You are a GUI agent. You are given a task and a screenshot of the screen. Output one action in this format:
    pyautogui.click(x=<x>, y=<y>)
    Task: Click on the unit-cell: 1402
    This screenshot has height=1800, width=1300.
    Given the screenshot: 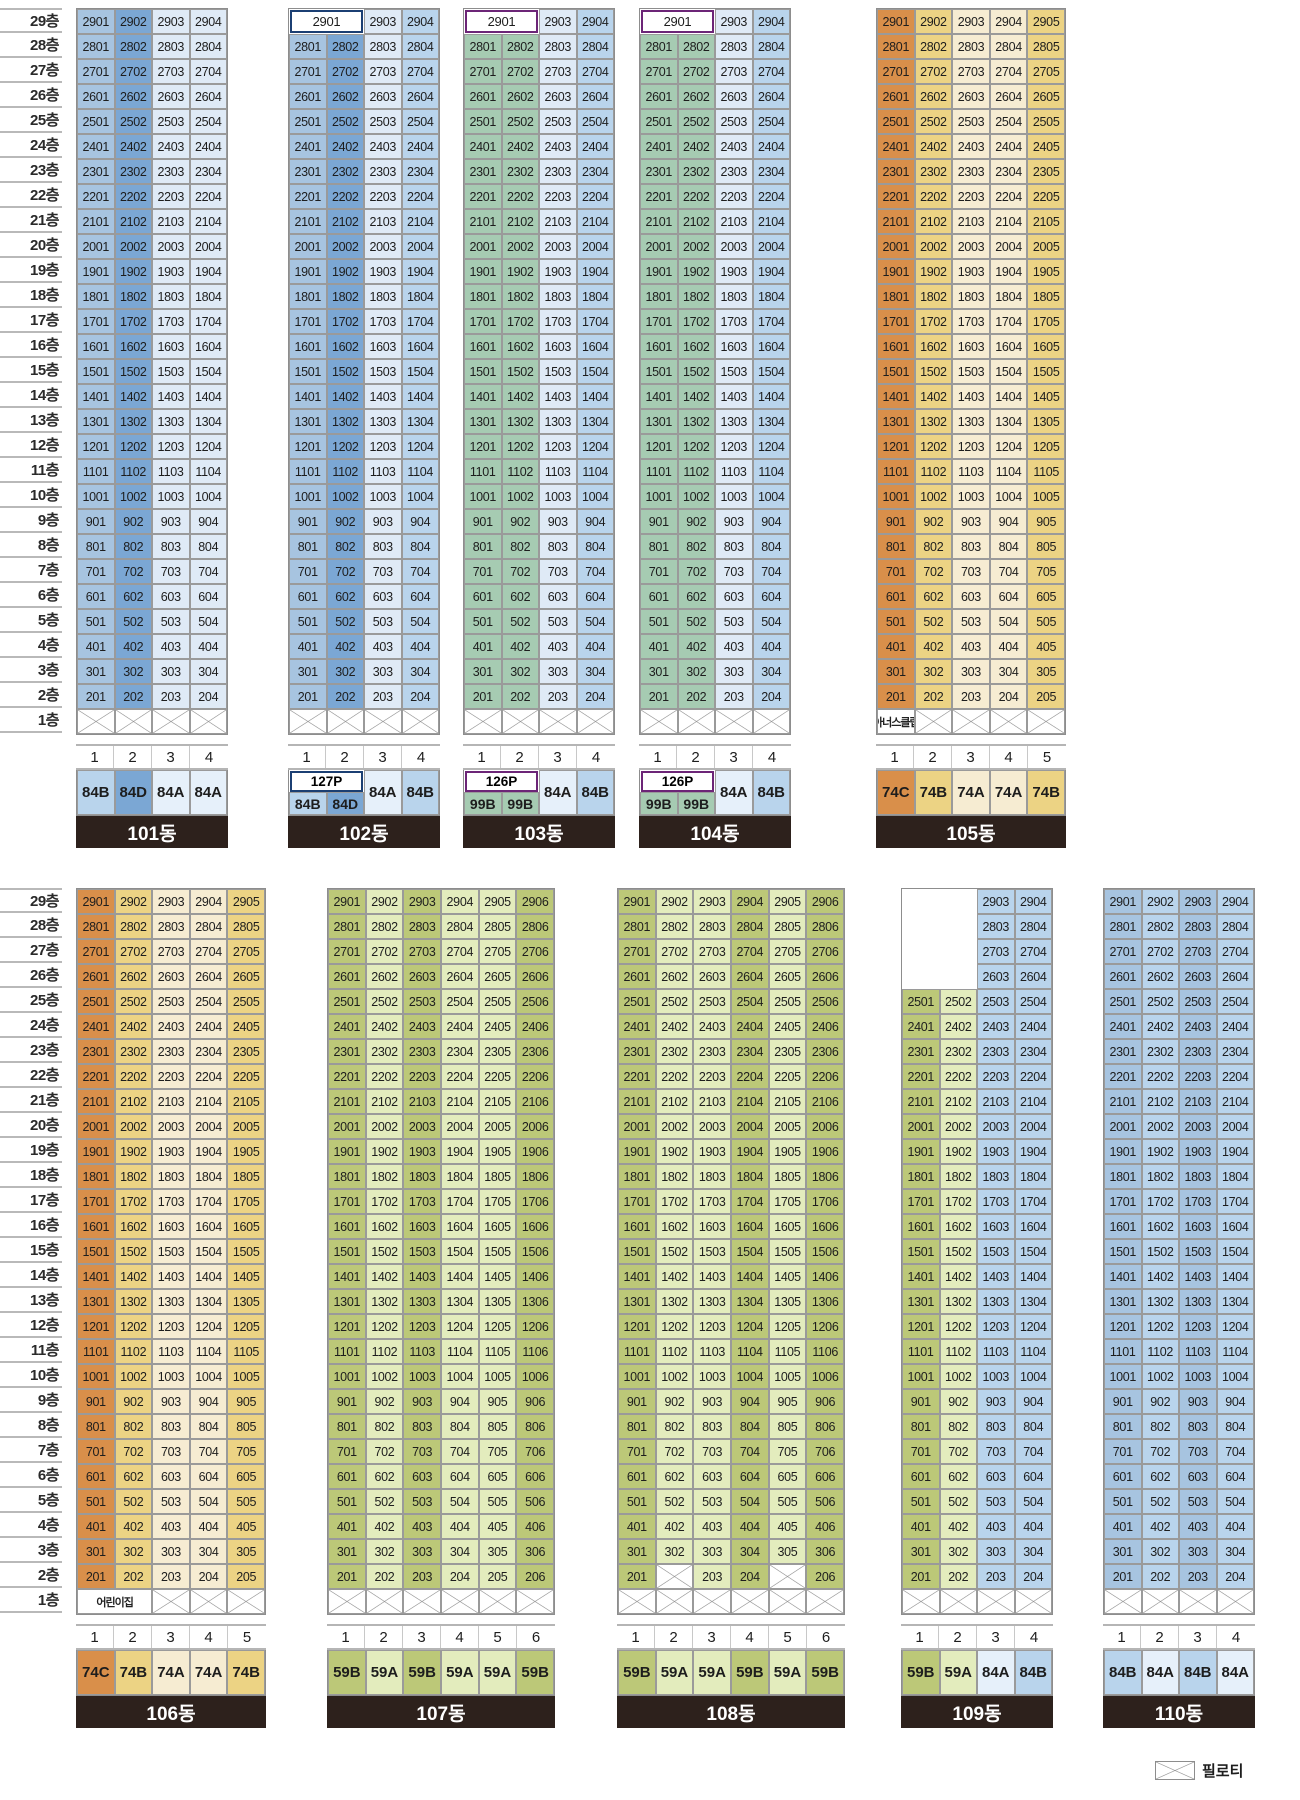 What is the action you would take?
    pyautogui.click(x=345, y=396)
    